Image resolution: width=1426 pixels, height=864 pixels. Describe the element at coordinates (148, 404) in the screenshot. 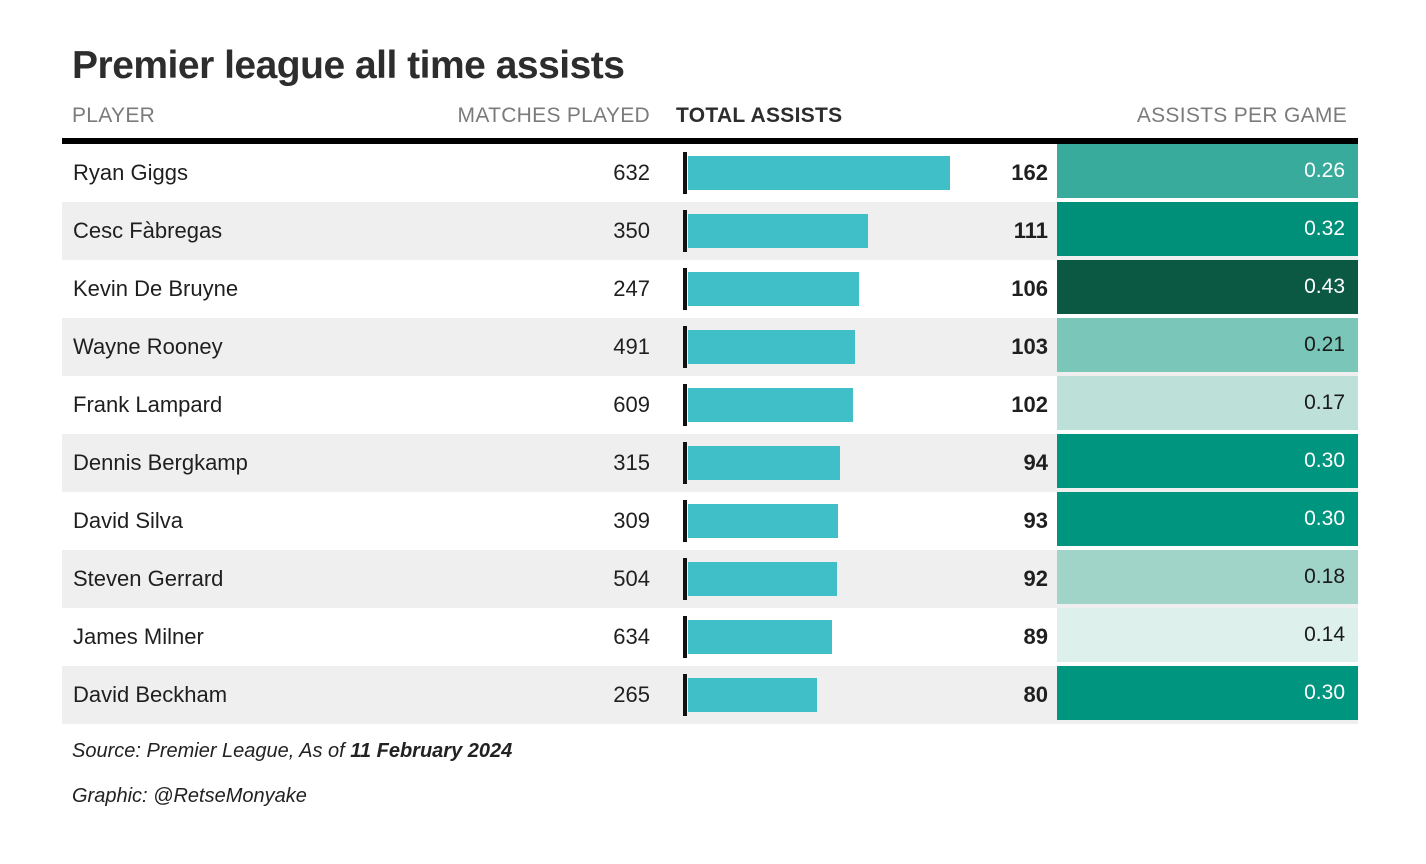

I see `player-name: Frank Lampard` at that location.